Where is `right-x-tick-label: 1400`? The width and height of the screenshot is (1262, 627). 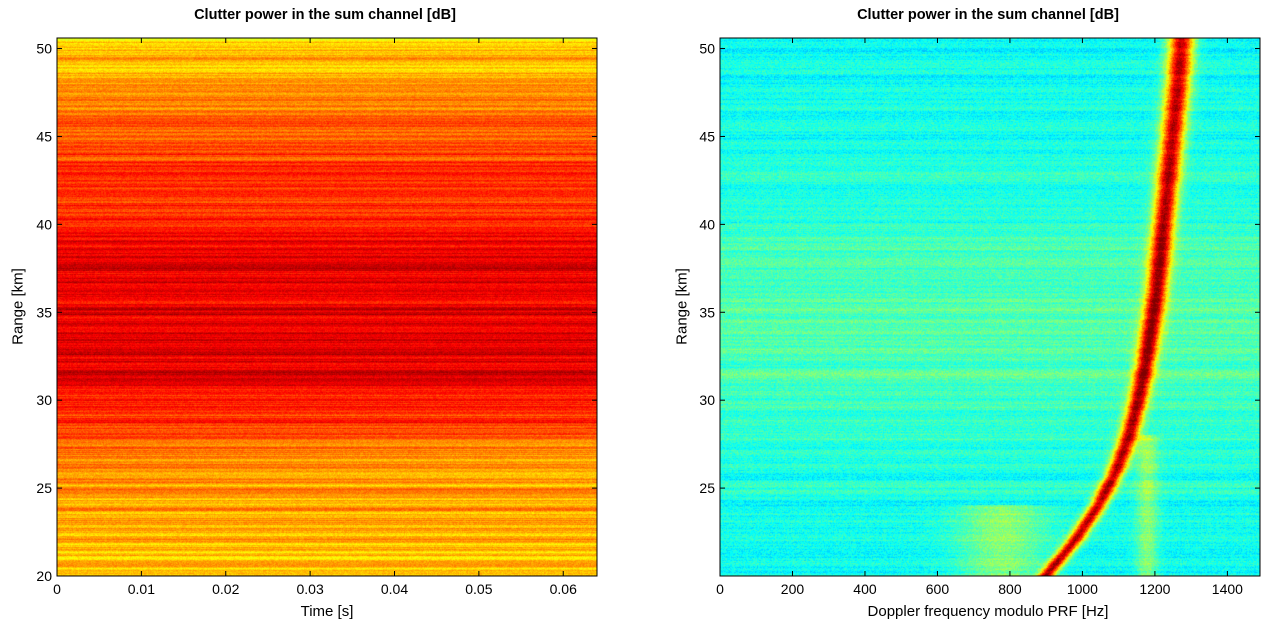 right-x-tick-label: 1400 is located at coordinates (1227, 589).